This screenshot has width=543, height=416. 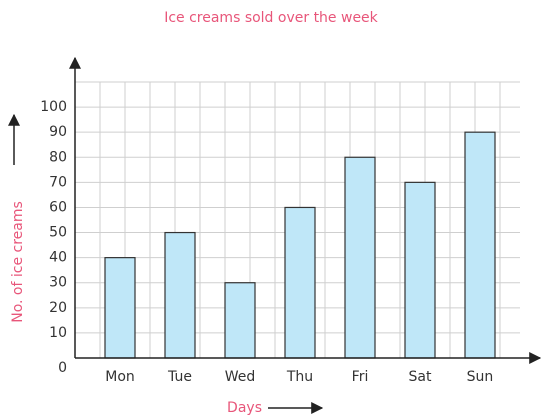 I want to click on x-tick-label: Fri, so click(x=360, y=377).